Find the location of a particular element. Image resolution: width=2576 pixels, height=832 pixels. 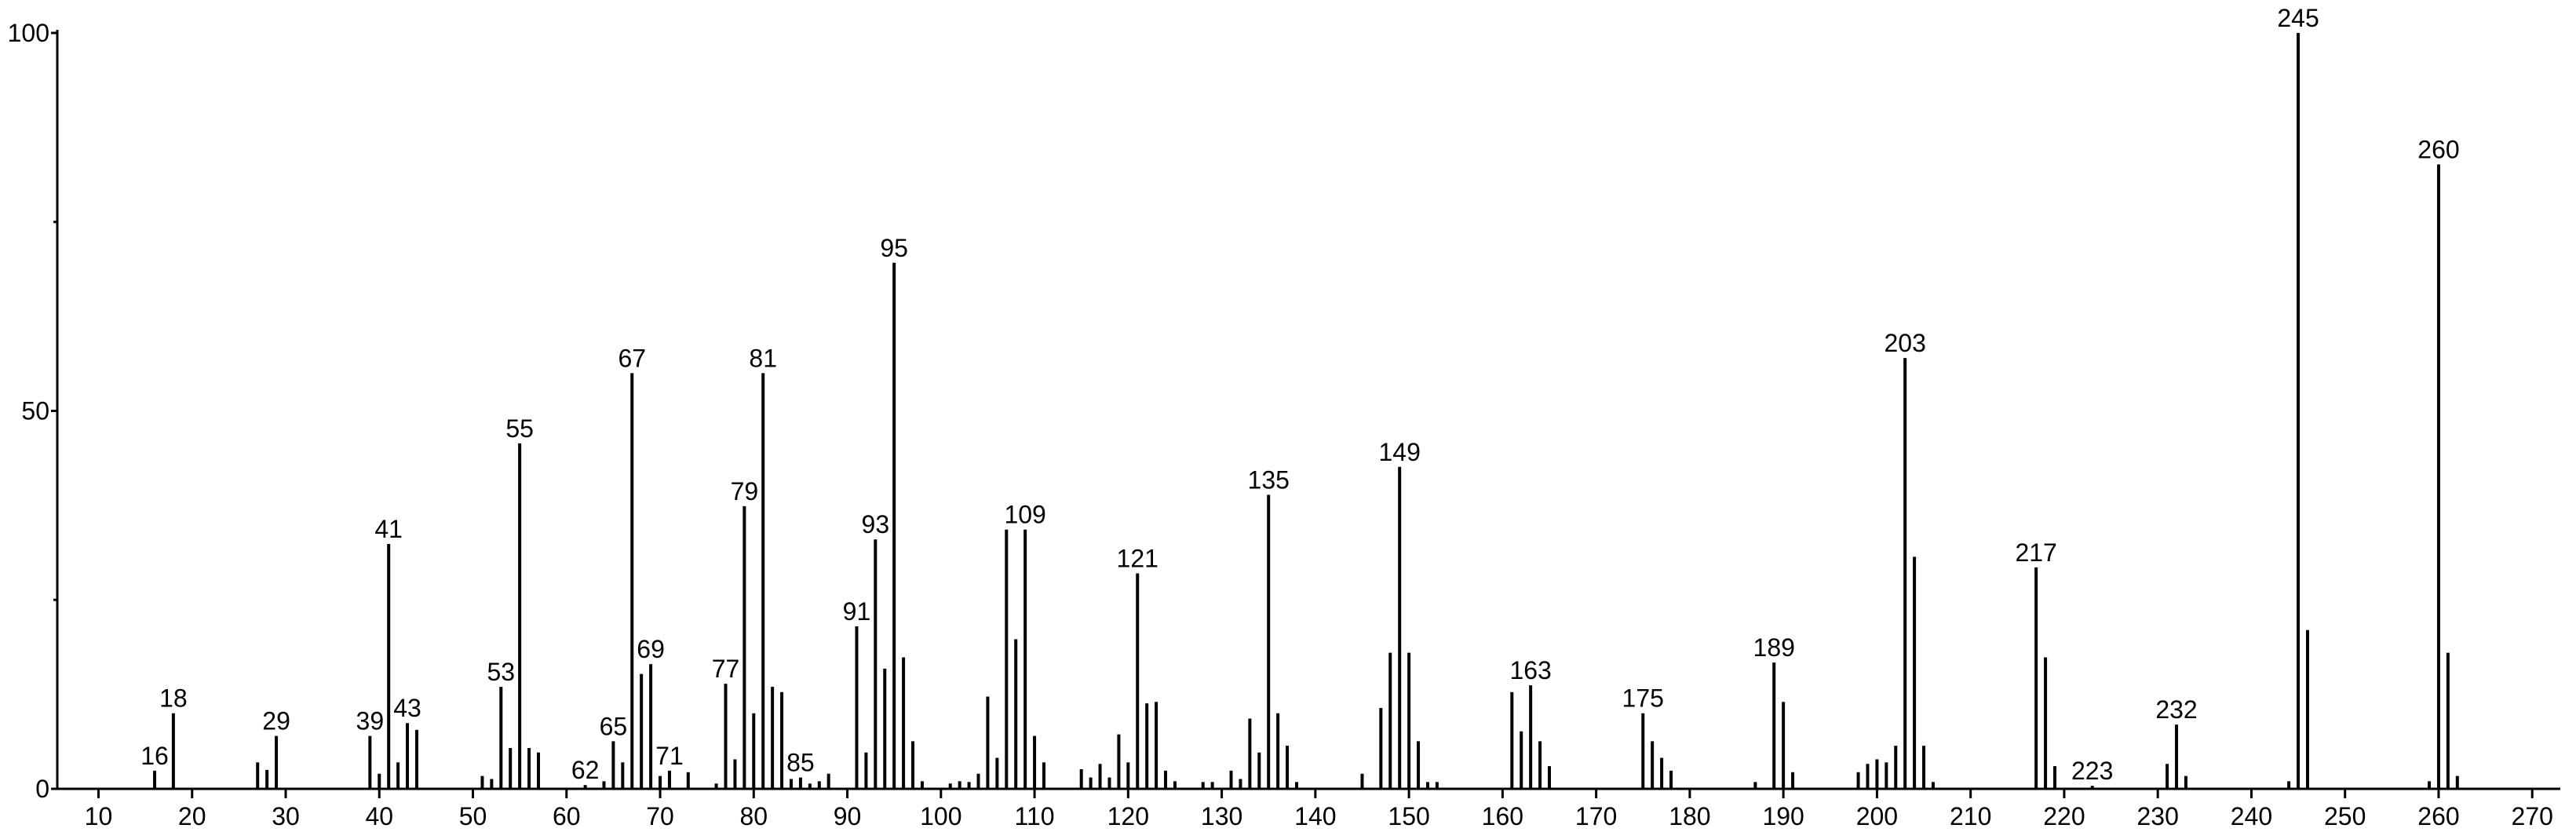

peak-label: 62 is located at coordinates (585, 770).